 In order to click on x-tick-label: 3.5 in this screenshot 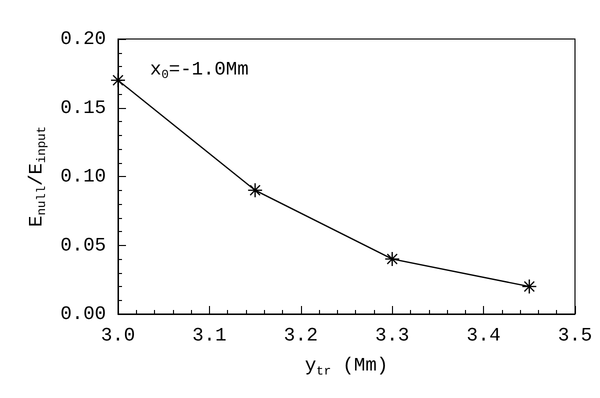, I will do `click(575, 335)`.